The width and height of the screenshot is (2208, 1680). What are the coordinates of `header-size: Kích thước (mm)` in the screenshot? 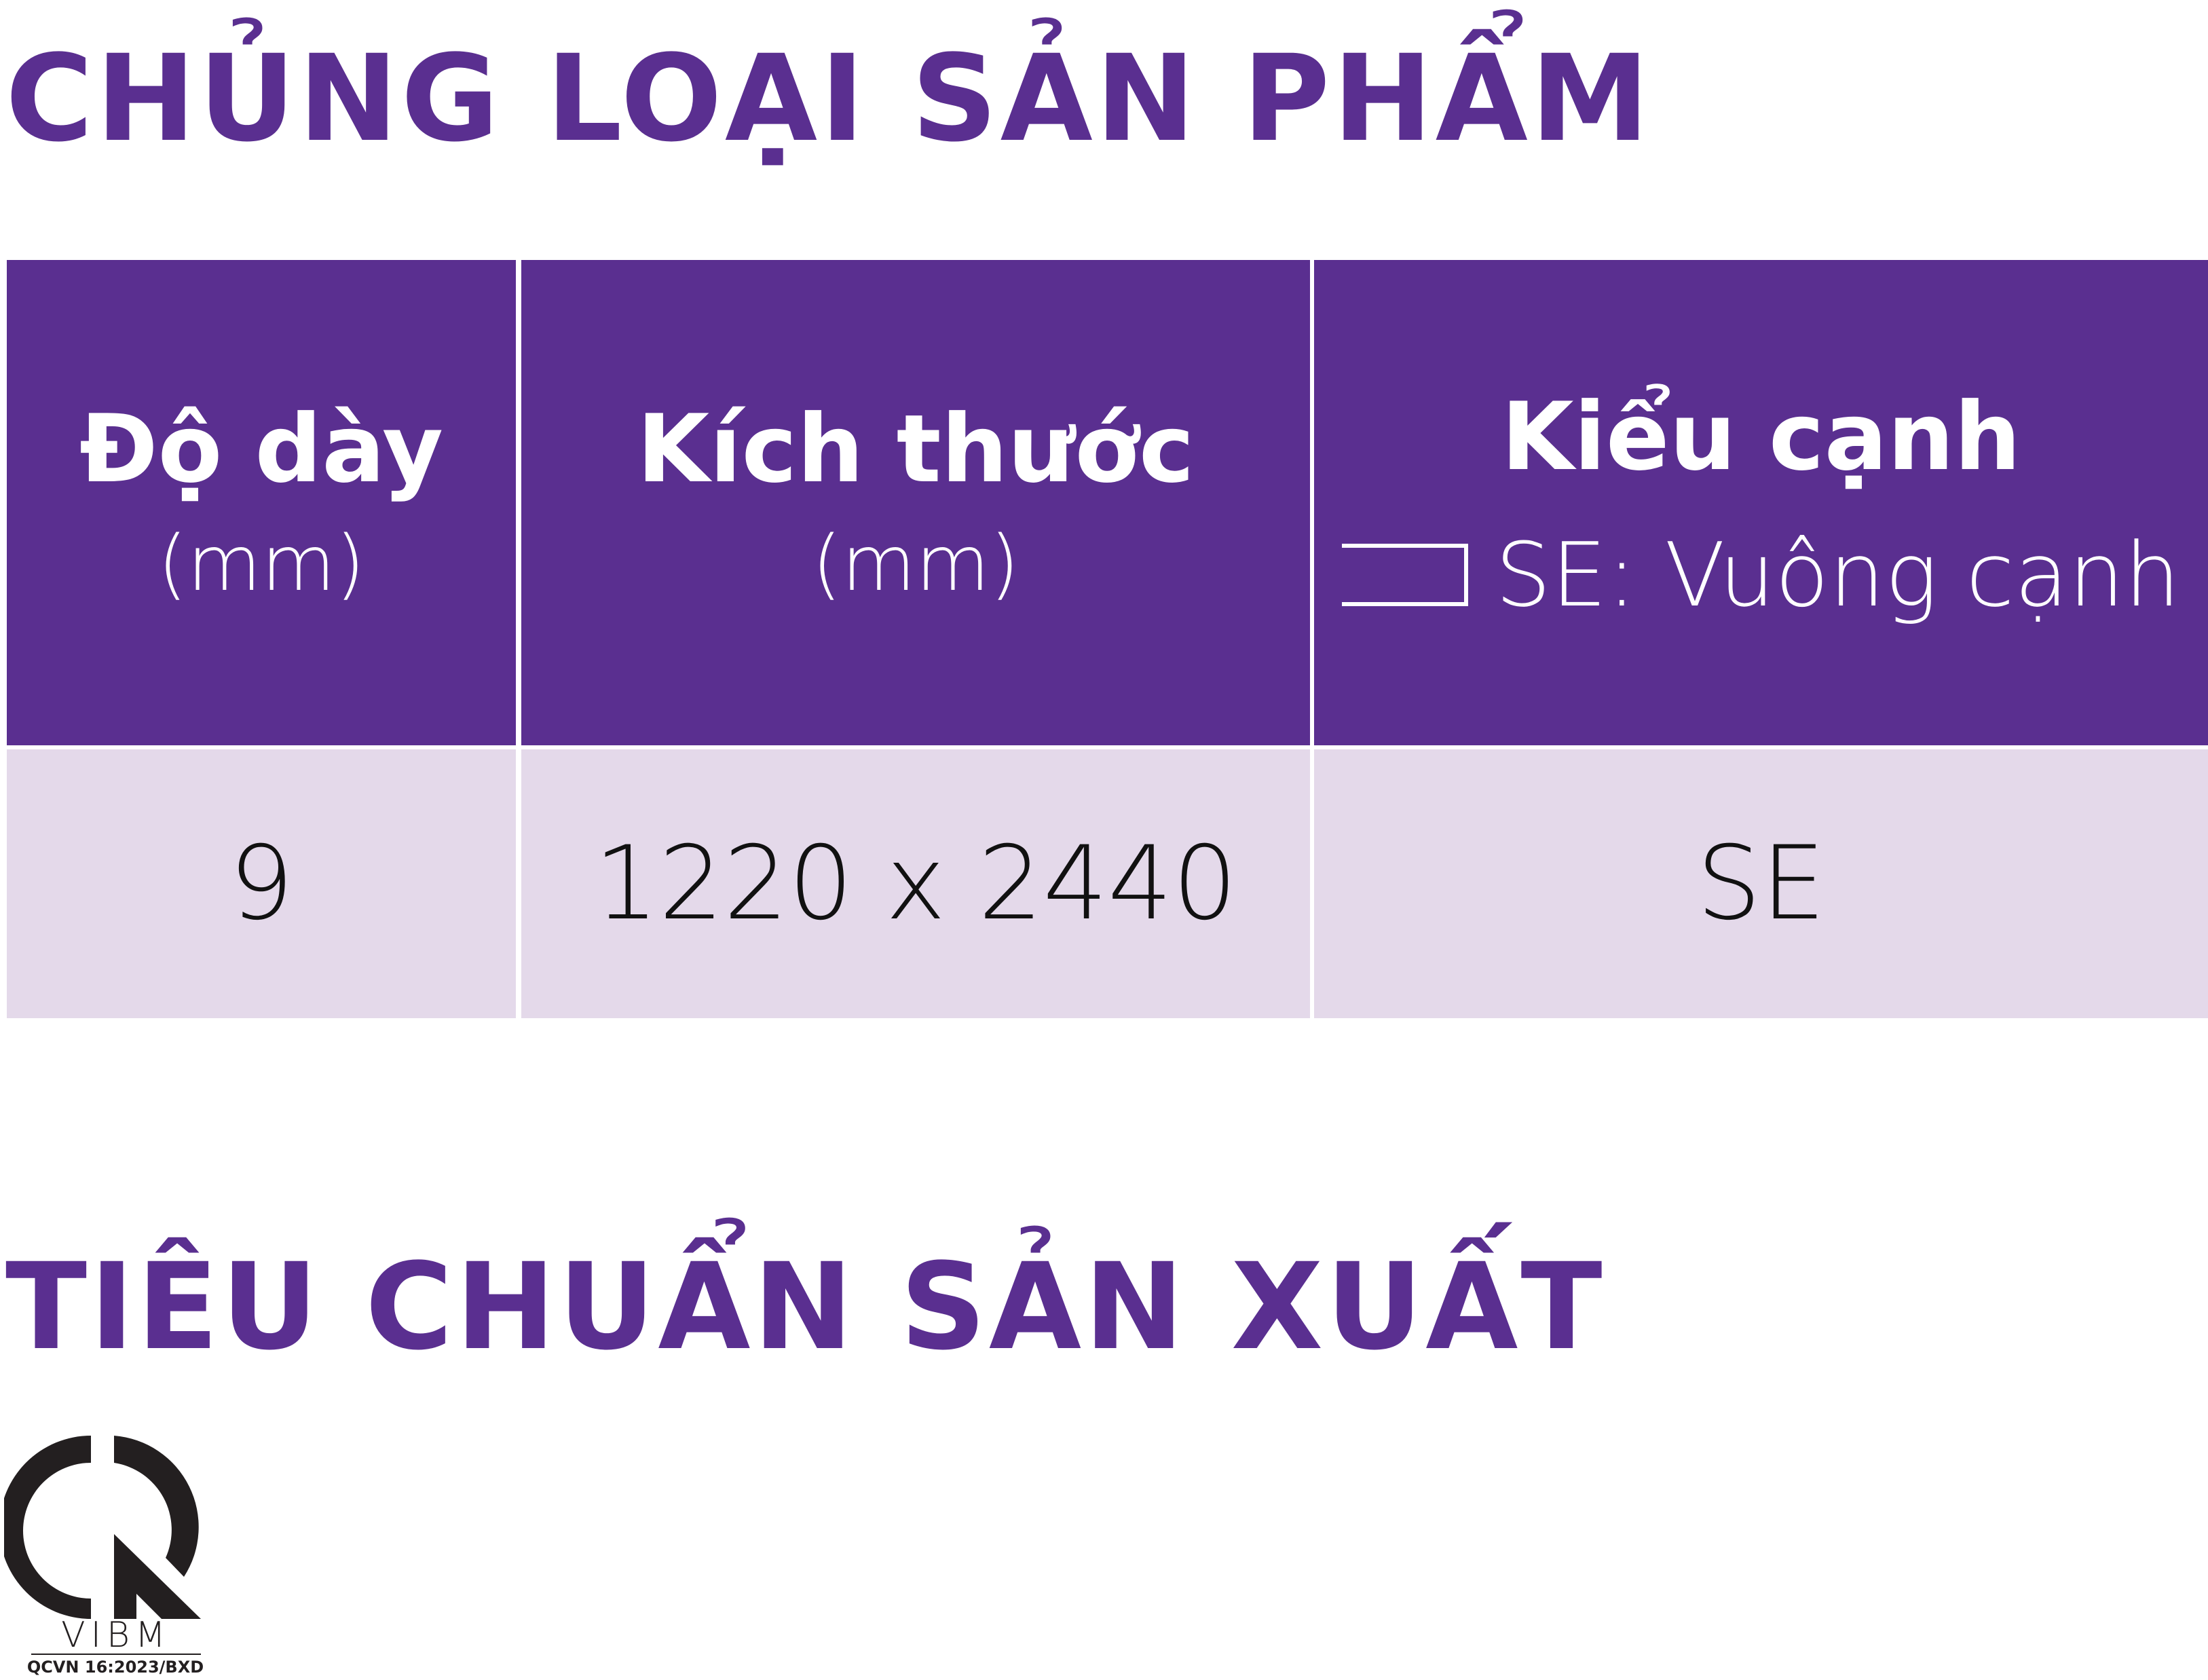 It's located at (915, 503).